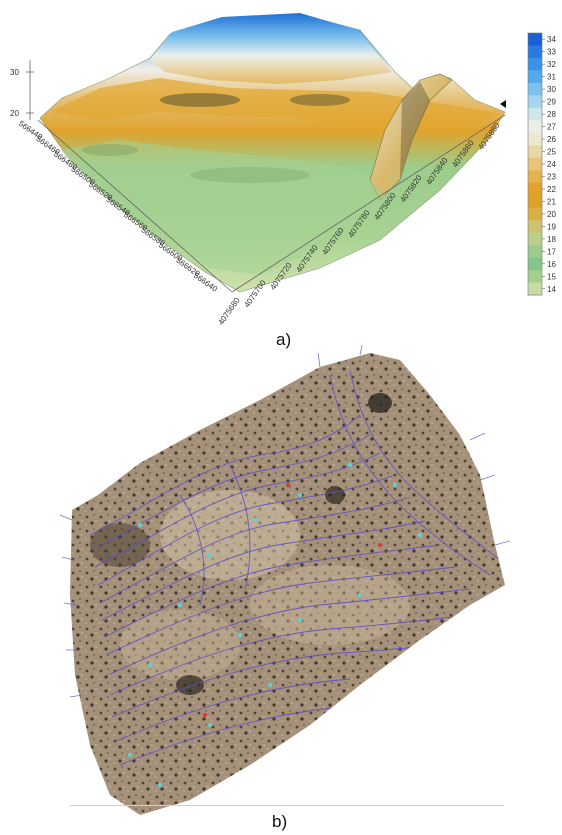 The image size is (562, 835). What do you see at coordinates (271, 48) in the screenshot?
I see `terrain-hill` at bounding box center [271, 48].